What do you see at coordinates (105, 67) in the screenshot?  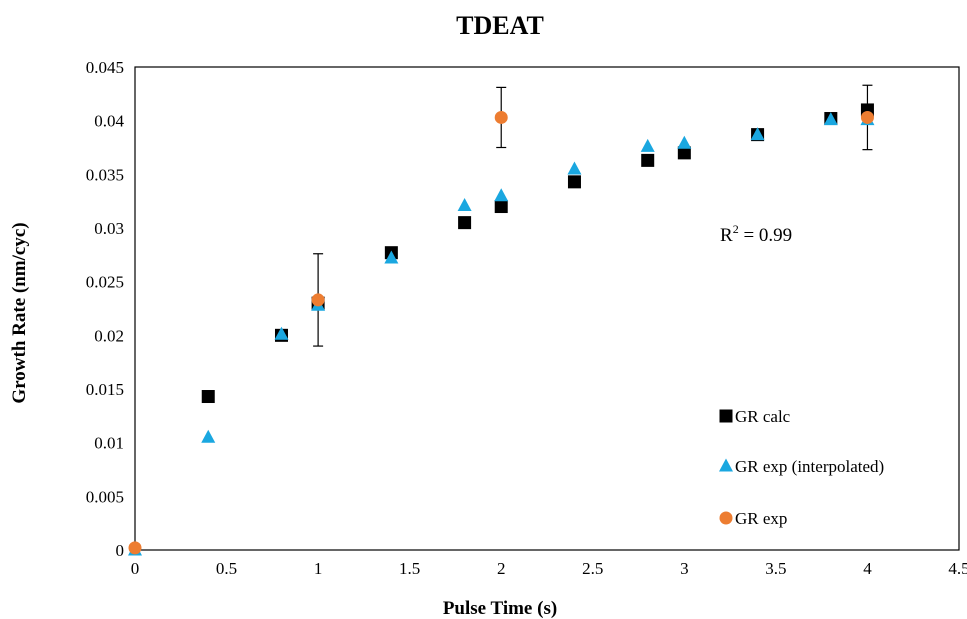 I see `y-tick-label: 0.045` at bounding box center [105, 67].